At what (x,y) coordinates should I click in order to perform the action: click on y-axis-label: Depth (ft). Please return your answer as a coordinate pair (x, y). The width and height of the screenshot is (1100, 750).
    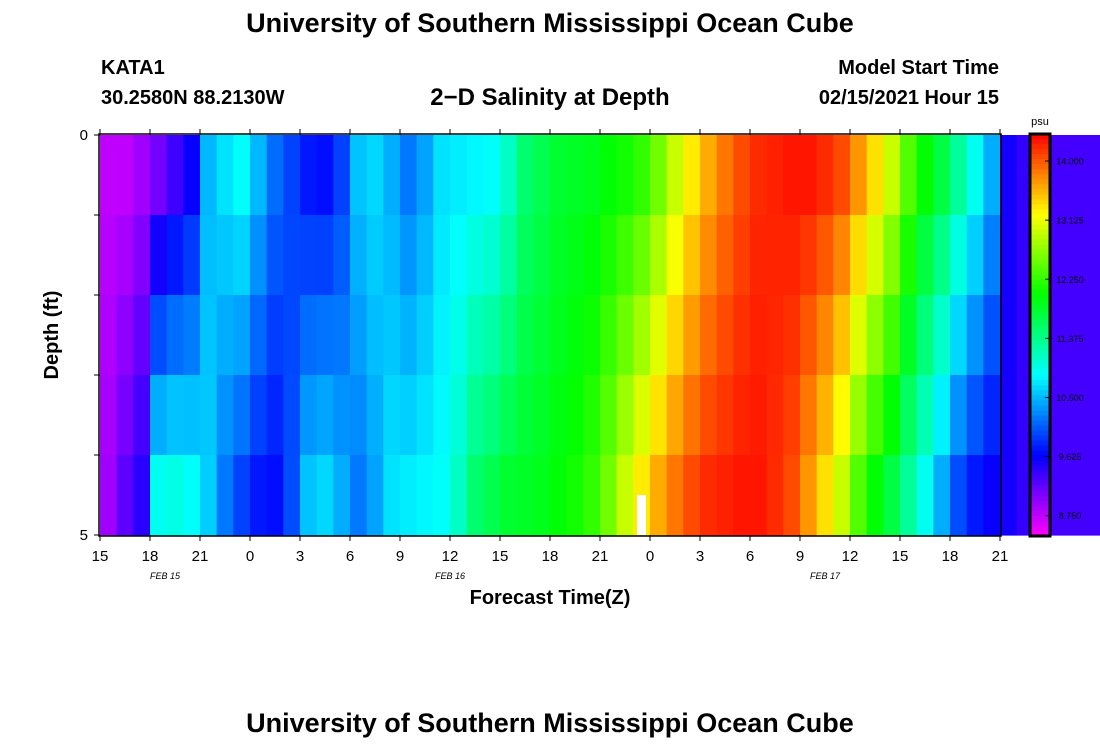
    Looking at the image, I should click on (52, 335).